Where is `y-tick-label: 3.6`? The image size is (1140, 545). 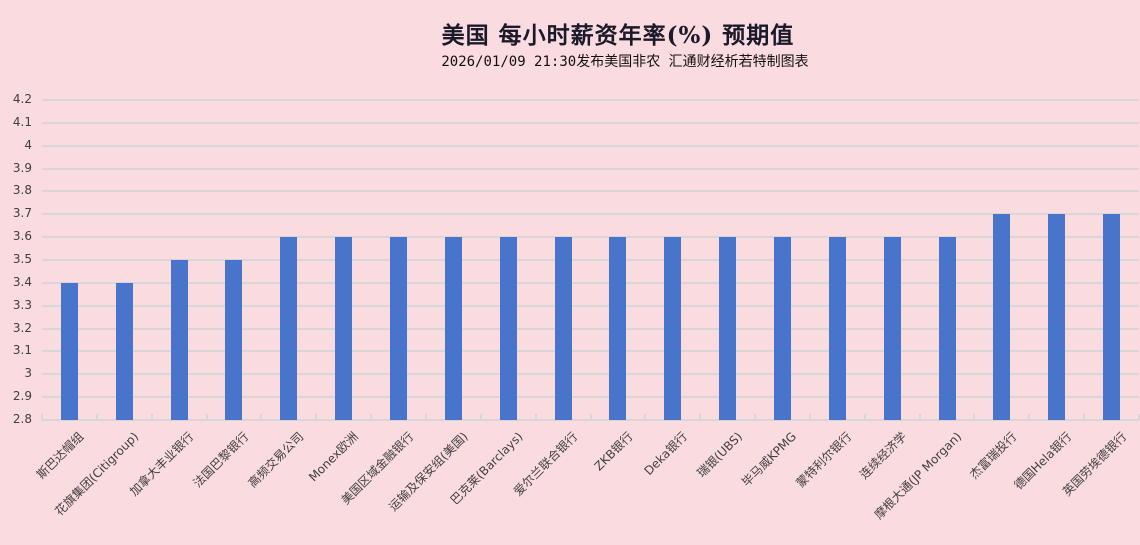 y-tick-label: 3.6 is located at coordinates (22, 236).